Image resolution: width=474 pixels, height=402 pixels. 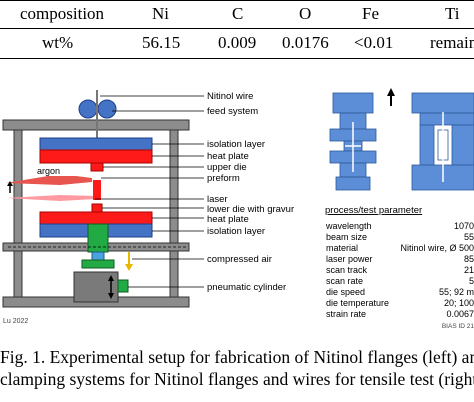 I want to click on table-top-rule, so click(x=237, y=0).